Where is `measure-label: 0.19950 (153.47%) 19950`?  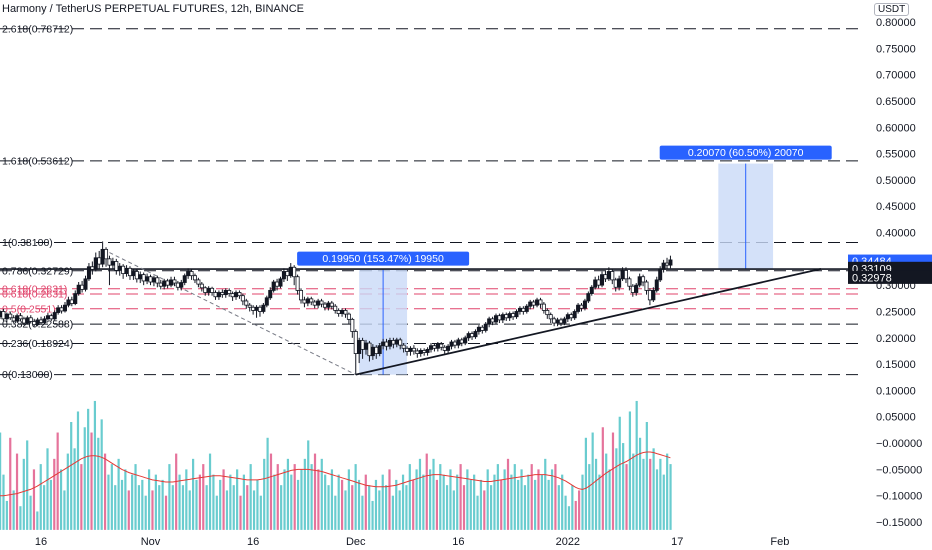
measure-label: 0.19950 (153.47%) 19950 is located at coordinates (383, 259).